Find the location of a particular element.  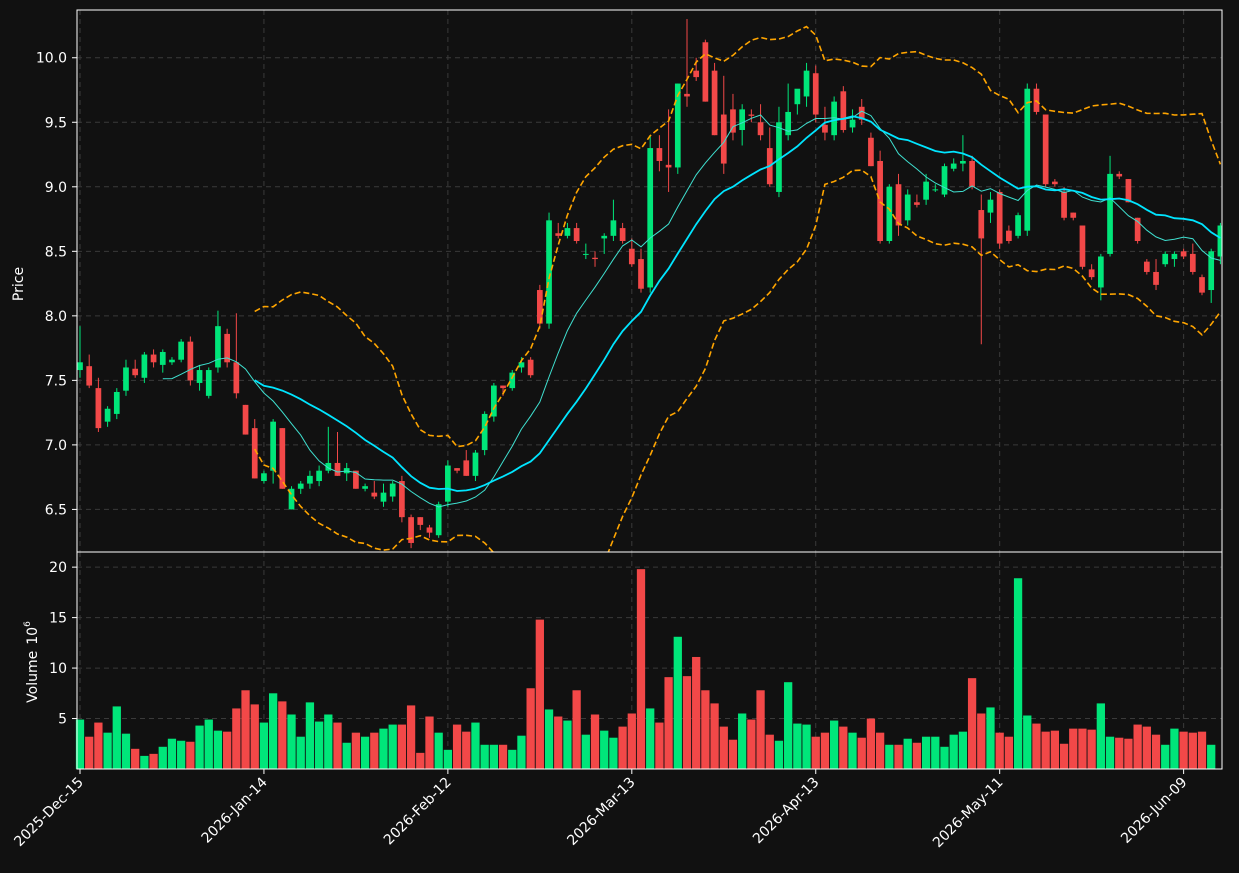

volume-axis-label-exponent: 6 is located at coordinates (28, 624).